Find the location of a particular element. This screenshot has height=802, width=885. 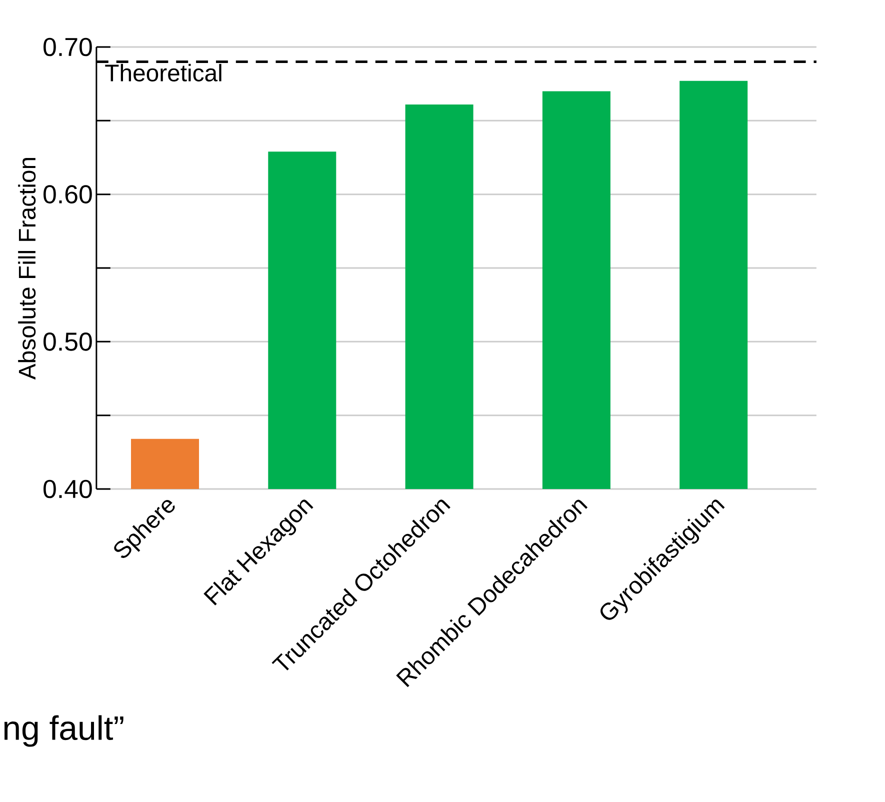

y-axis-title: Absolute Fill Fraction is located at coordinates (27, 269).